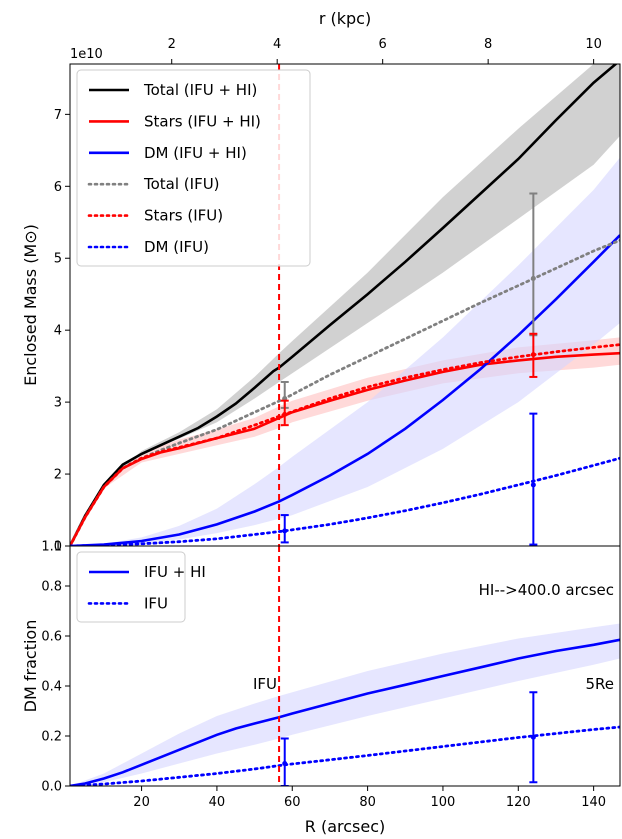  I want to click on y-tick-label: 3, so click(58, 403).